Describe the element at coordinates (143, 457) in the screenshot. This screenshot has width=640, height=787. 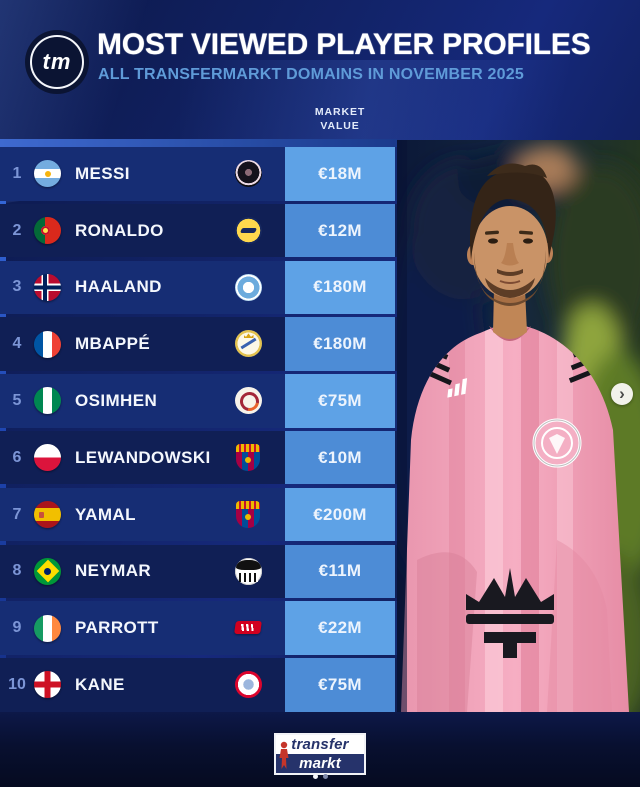
I see `player-name: LEWANDOWSKI` at that location.